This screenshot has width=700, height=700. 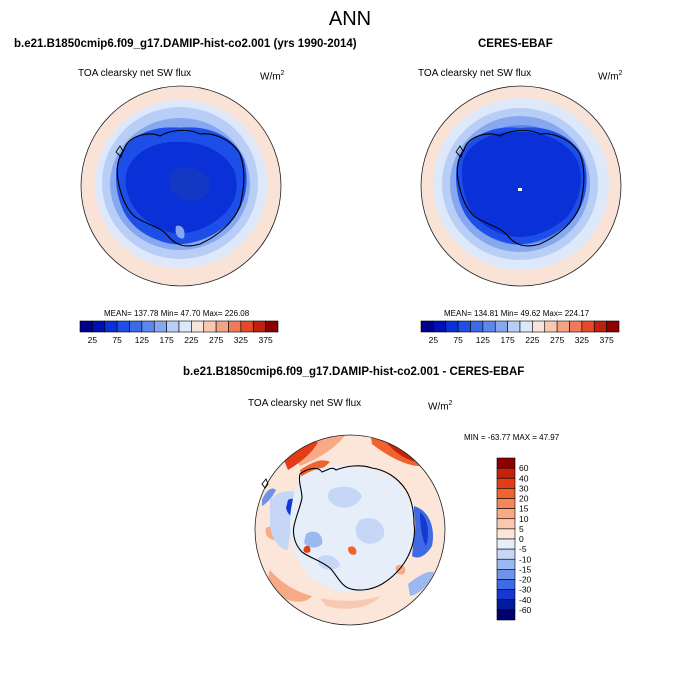 I want to click on diff-colorbar-tick-label: 10, so click(x=524, y=519).